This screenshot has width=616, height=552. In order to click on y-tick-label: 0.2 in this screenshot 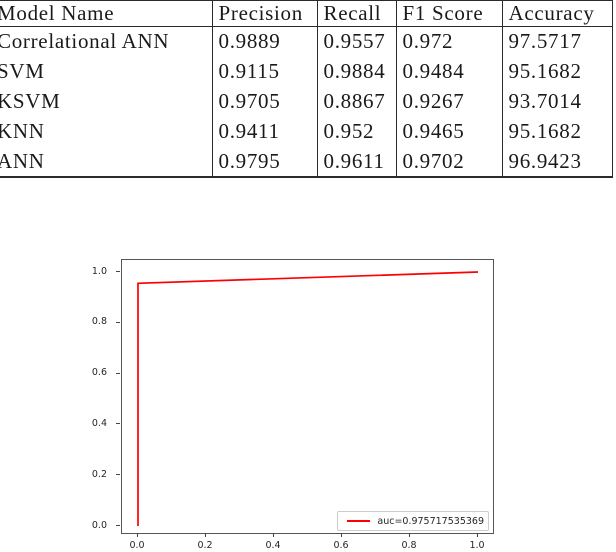, I will do `click(99, 474)`.